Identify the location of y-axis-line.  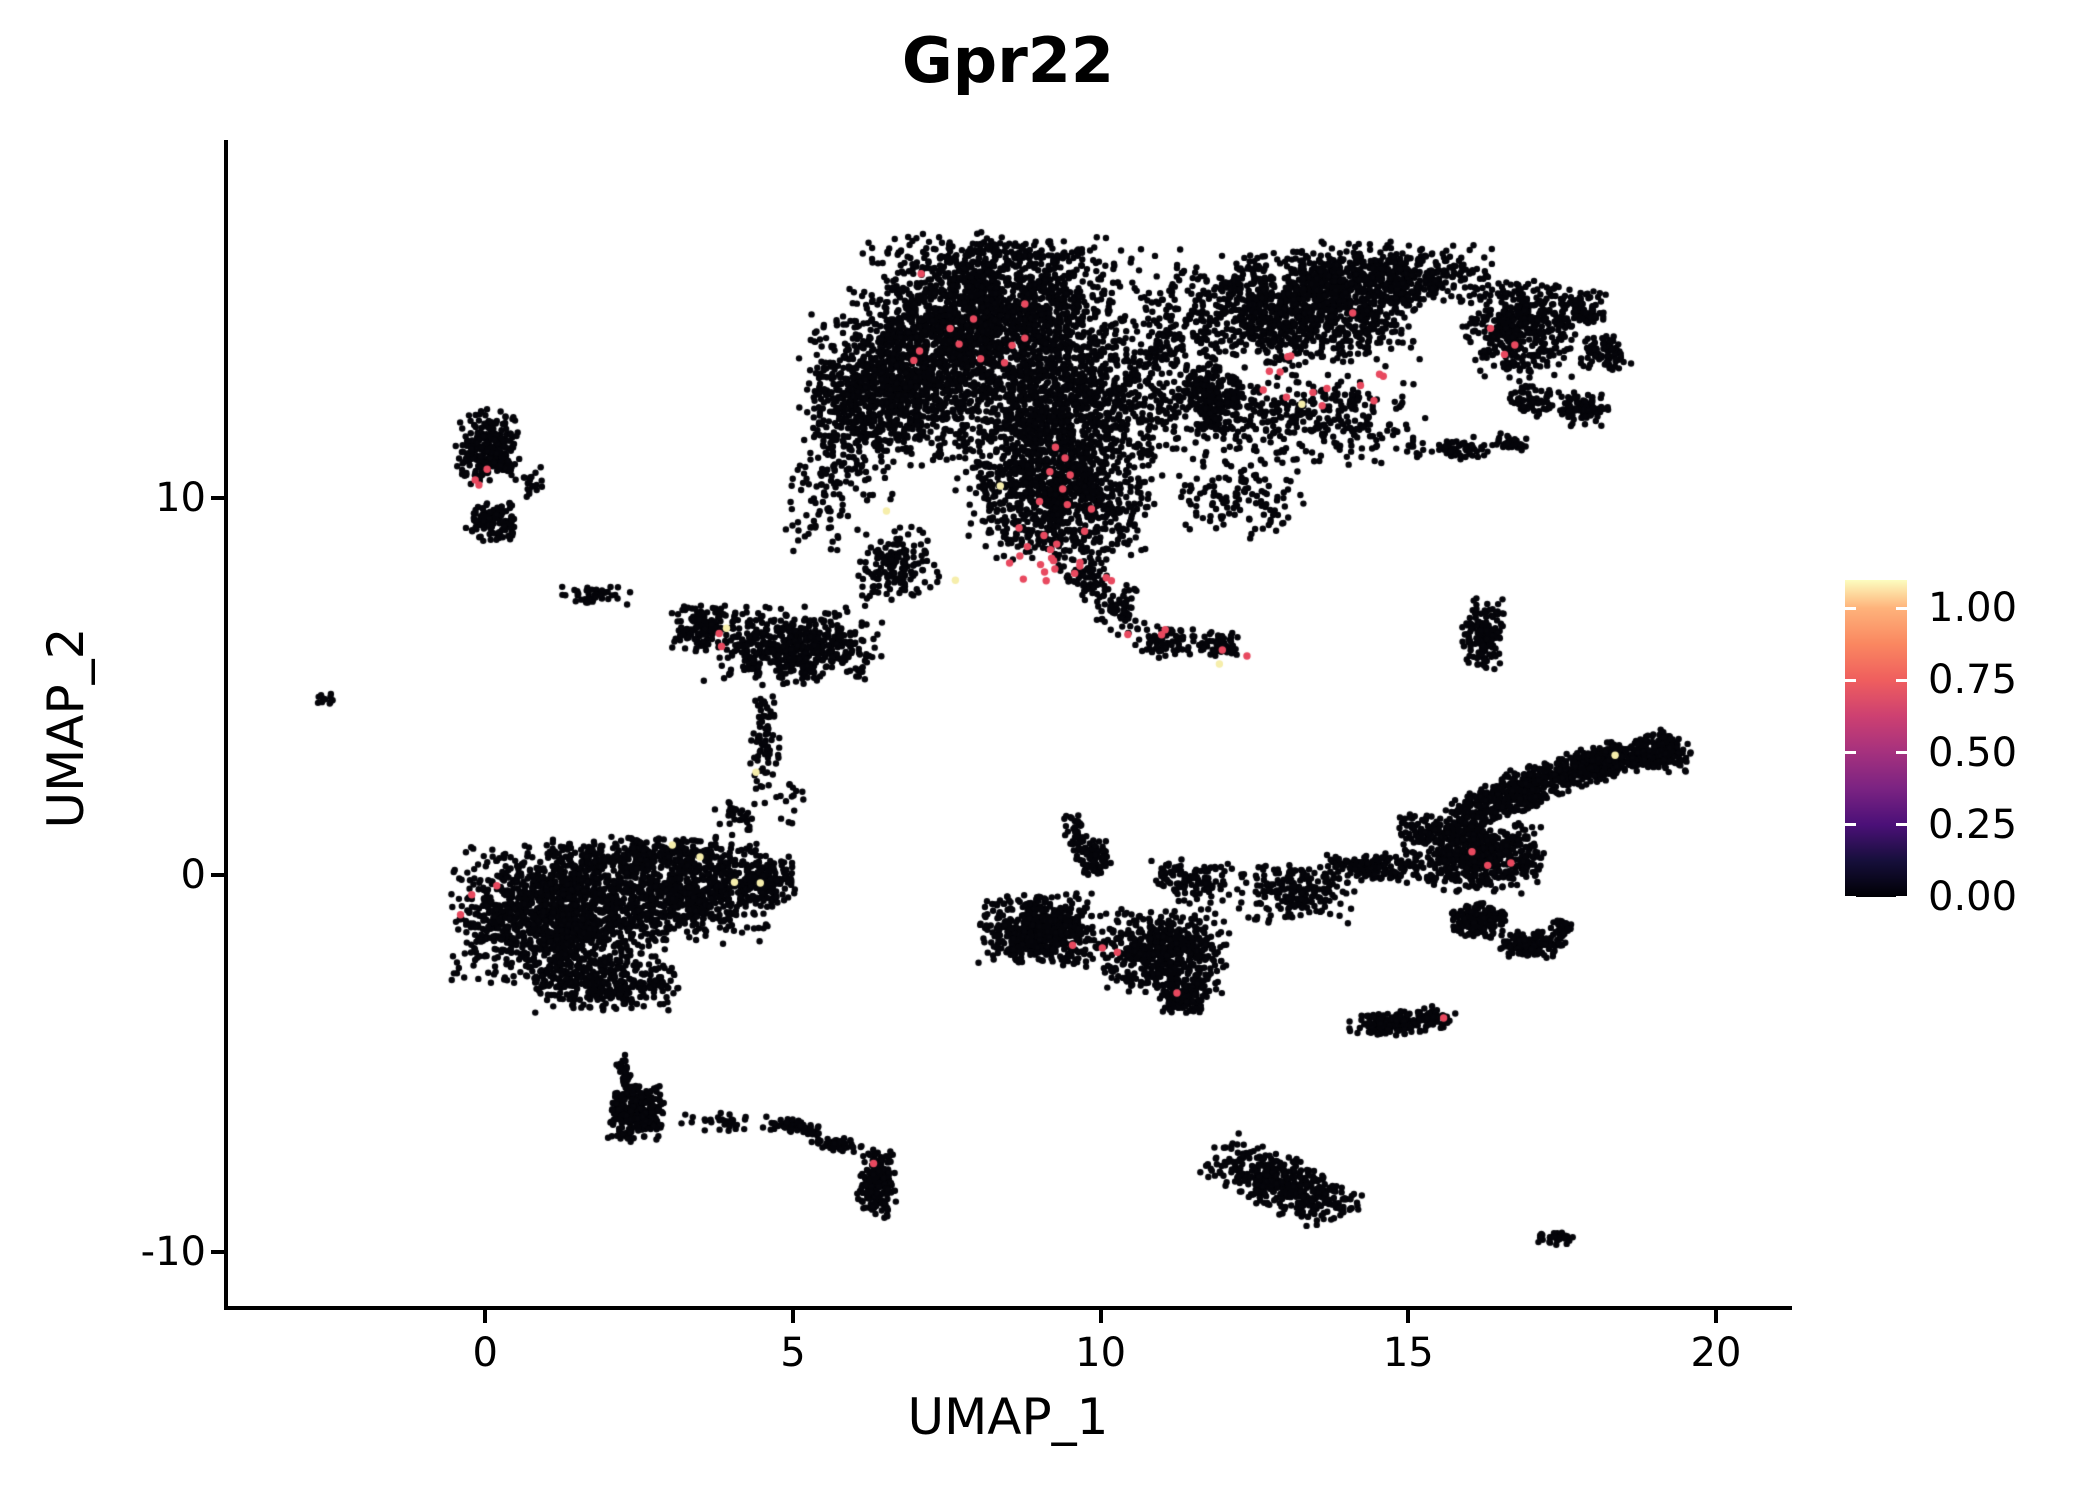
(226, 725).